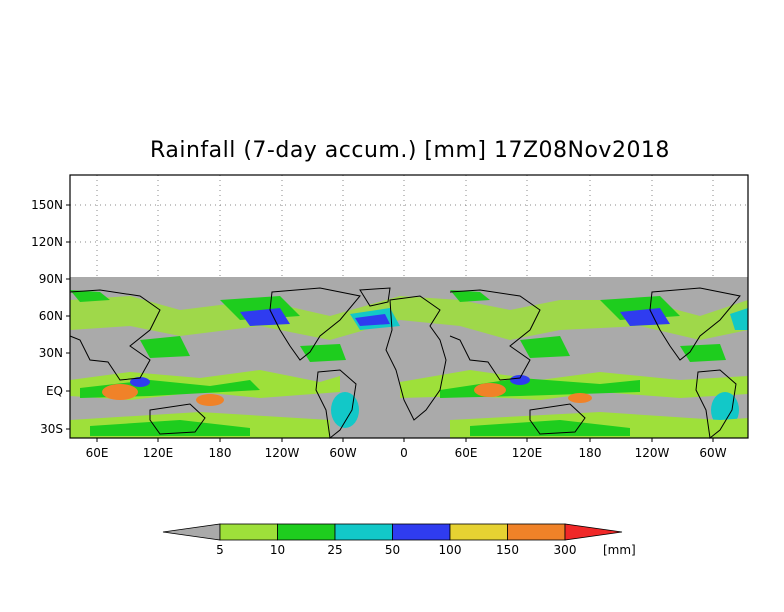 The height and width of the screenshot is (612, 784). What do you see at coordinates (51, 279) in the screenshot?
I see `lat-tick-label: 90N` at bounding box center [51, 279].